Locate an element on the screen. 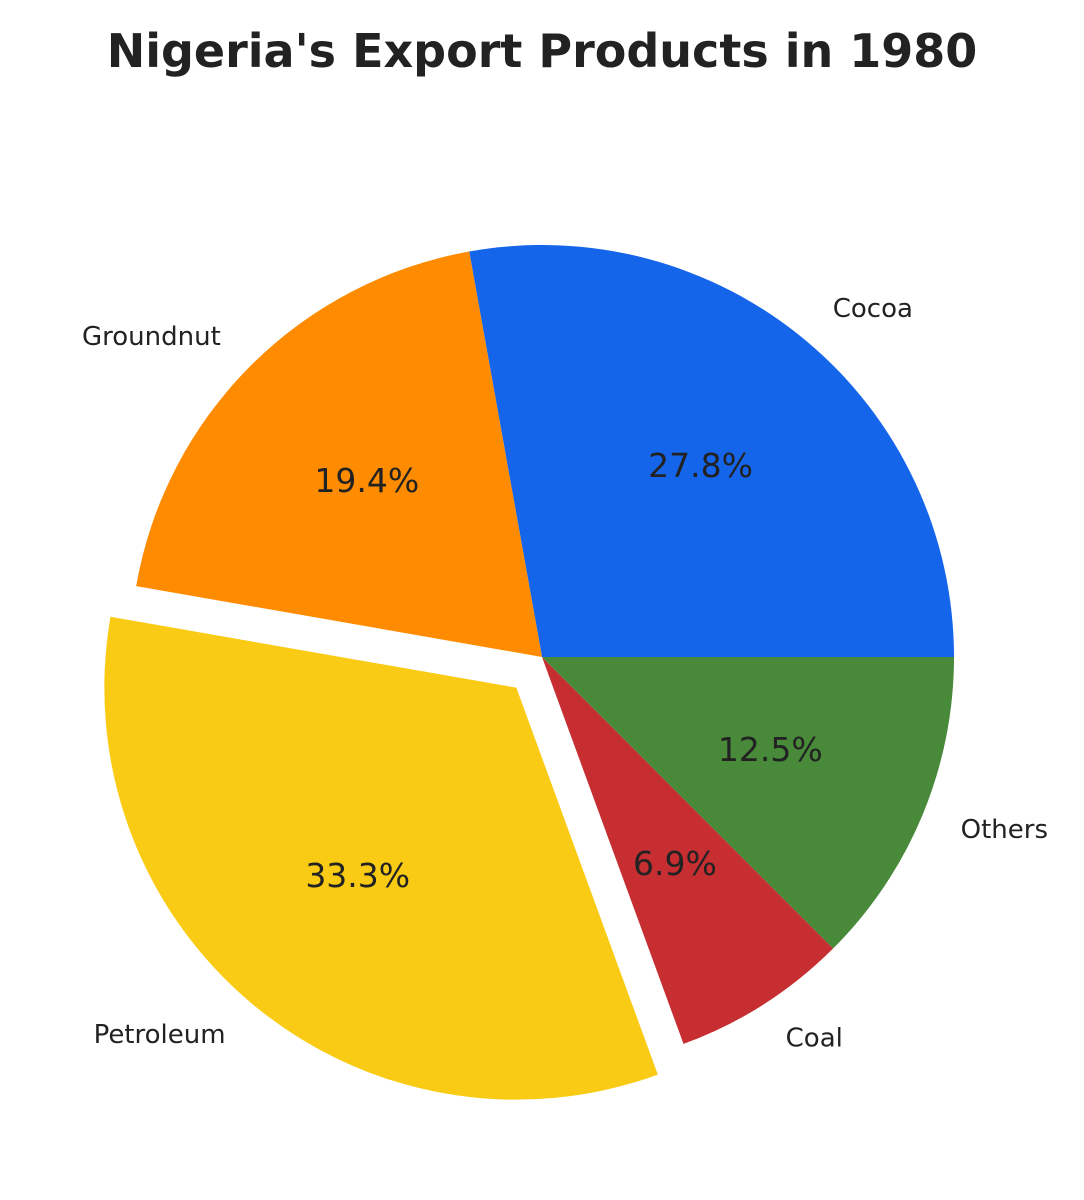 This screenshot has width=1084, height=1200. slice-label-cocoa: Cocoa is located at coordinates (873, 309).